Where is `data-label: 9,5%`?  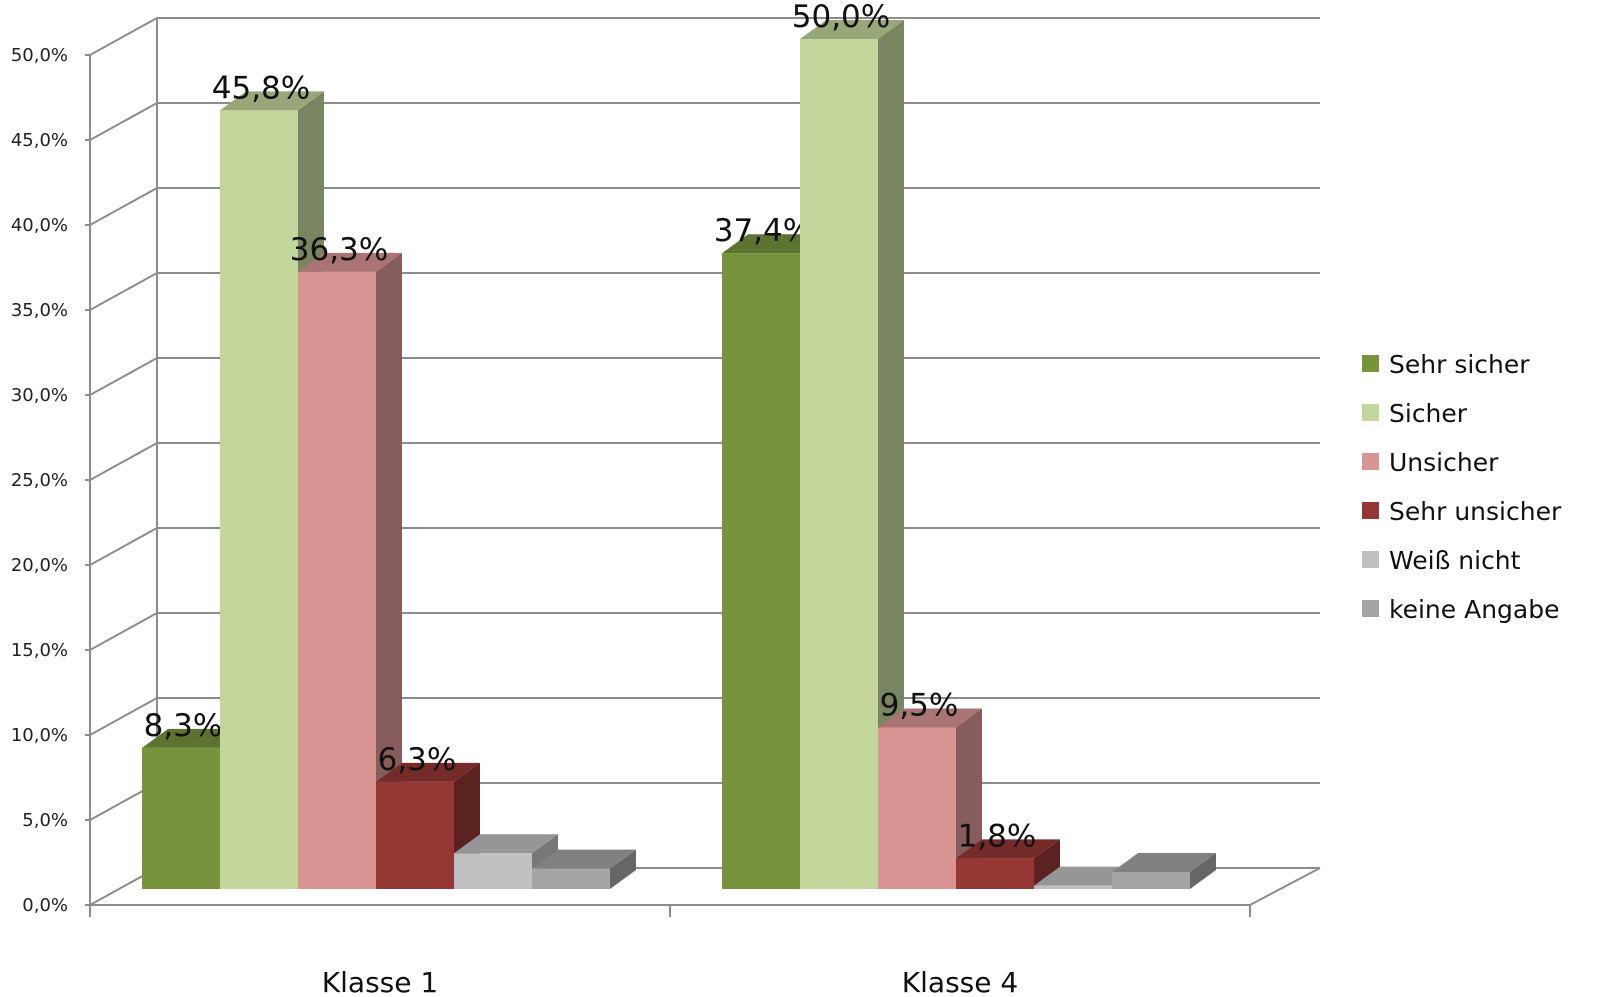
data-label: 9,5% is located at coordinates (919, 706).